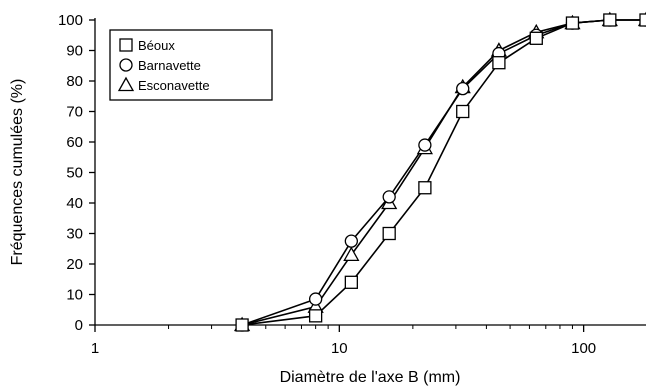 Image resolution: width=646 pixels, height=389 pixels. What do you see at coordinates (370, 377) in the screenshot?
I see `x-axis-label: Diamètre de l'axe B (mm)` at bounding box center [370, 377].